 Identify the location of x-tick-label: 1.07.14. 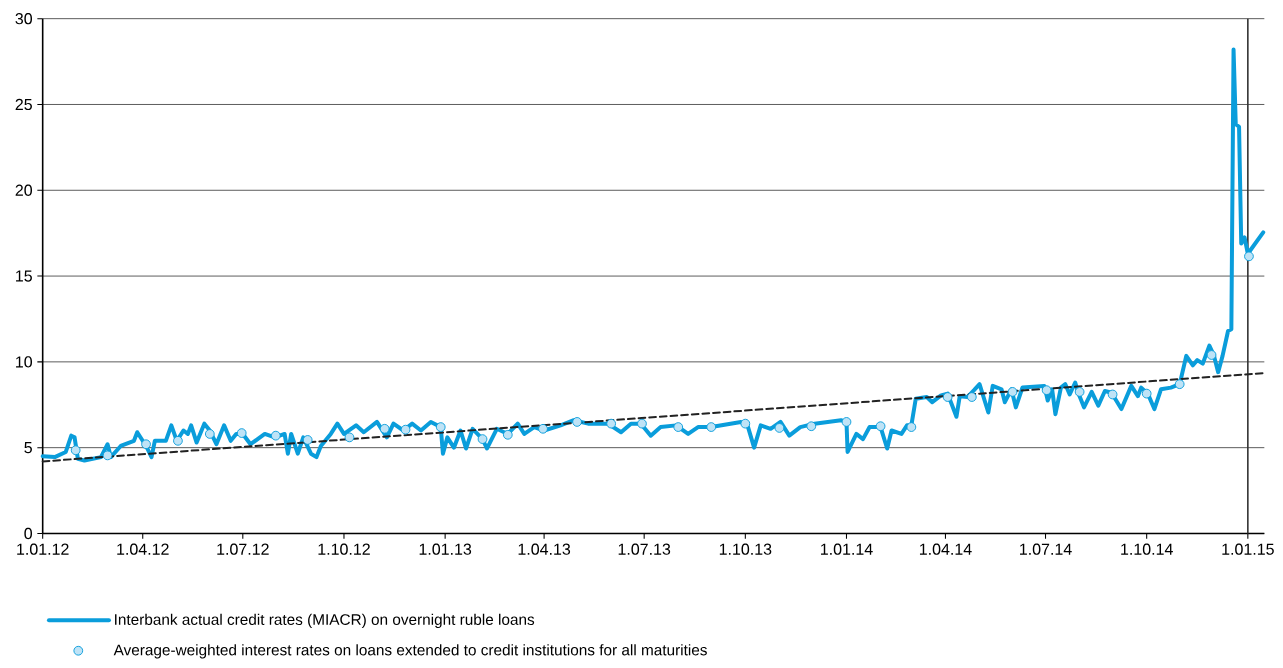
(1046, 549).